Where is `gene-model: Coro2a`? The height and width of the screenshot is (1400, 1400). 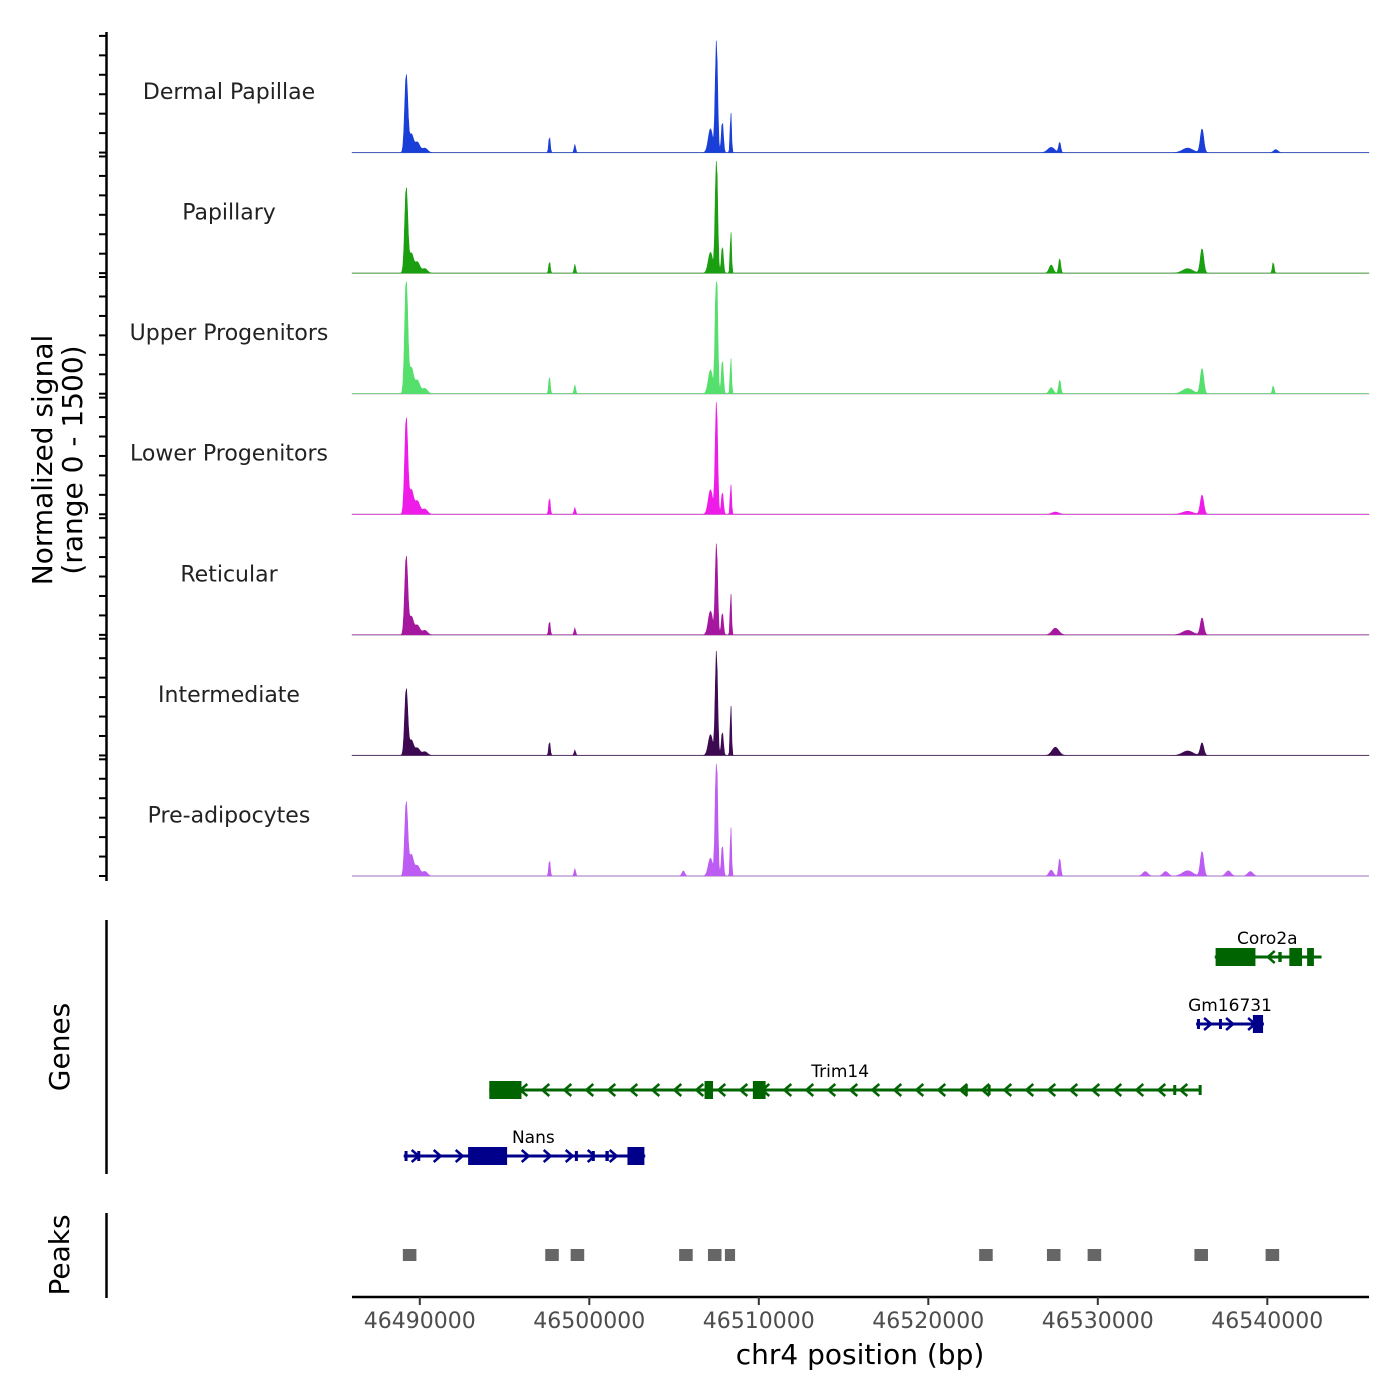 gene-model: Coro2a is located at coordinates (1268, 947).